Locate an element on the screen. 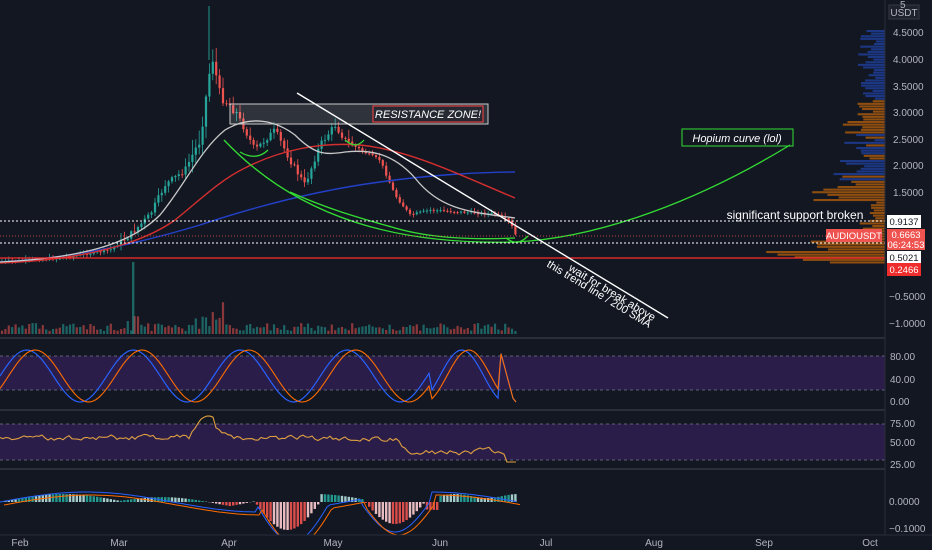 This screenshot has height=550, width=932. symbol-tag is located at coordinates (854, 235).